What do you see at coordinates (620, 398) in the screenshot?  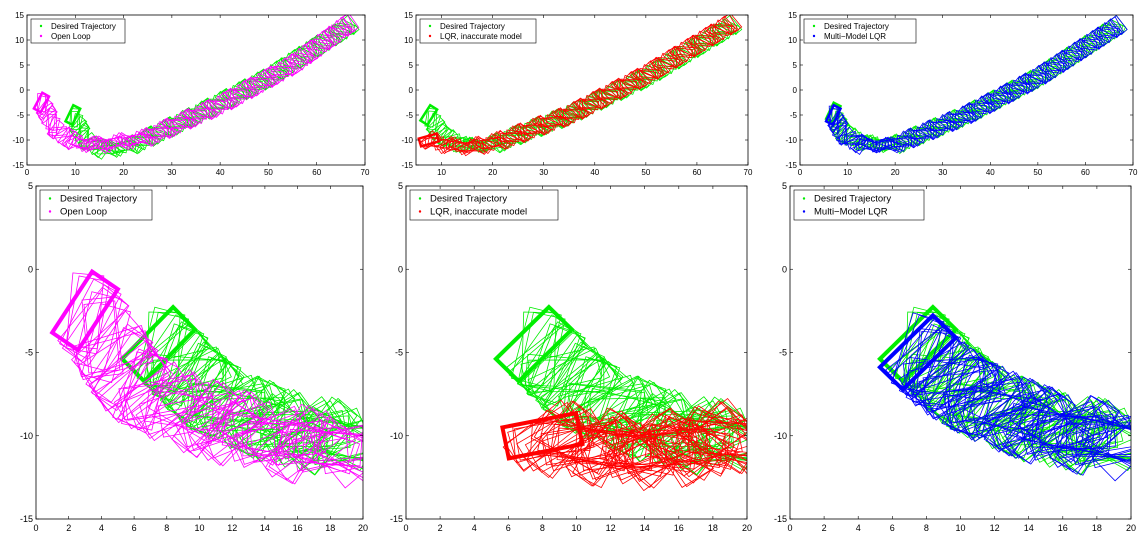 I see `plot-area` at bounding box center [620, 398].